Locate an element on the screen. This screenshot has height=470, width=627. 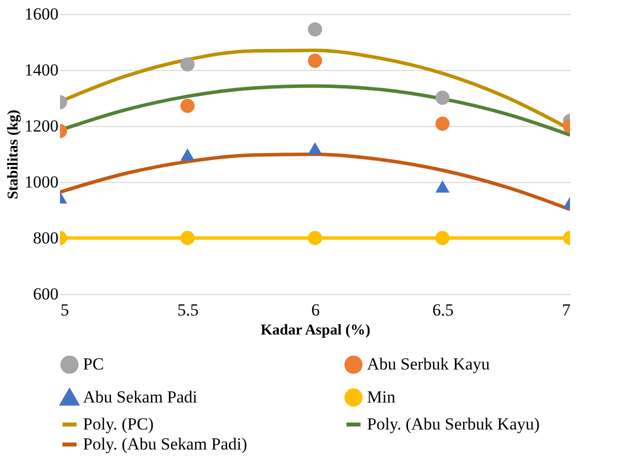
y-axis-title: Stabilitas (kg) is located at coordinates (14, 155).